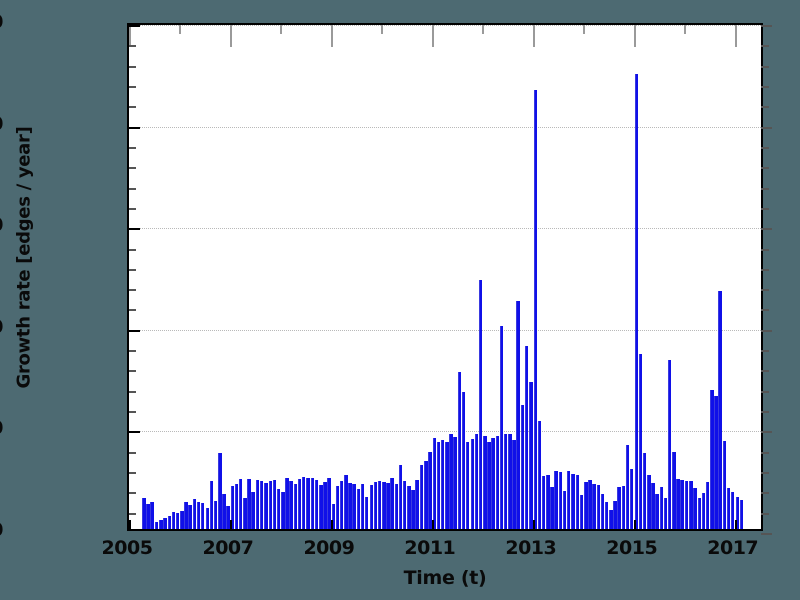 This screenshot has width=800, height=600. Describe the element at coordinates (134, 229) in the screenshot. I see `y-tick-major` at that location.